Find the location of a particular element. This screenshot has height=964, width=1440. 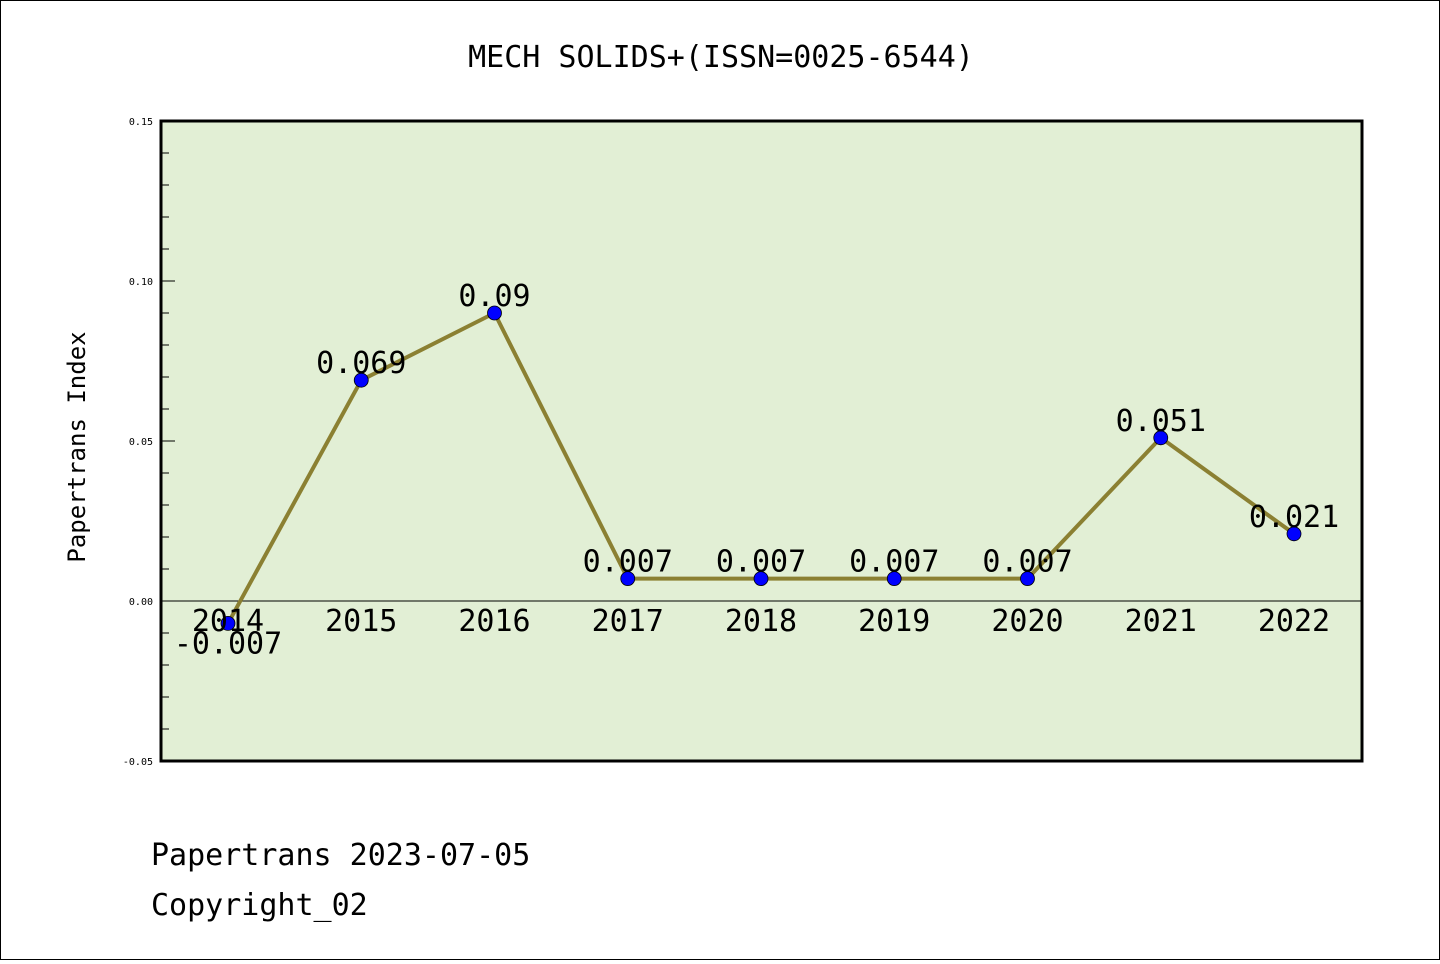

y-tick-label: 0.10 is located at coordinates (141, 282).